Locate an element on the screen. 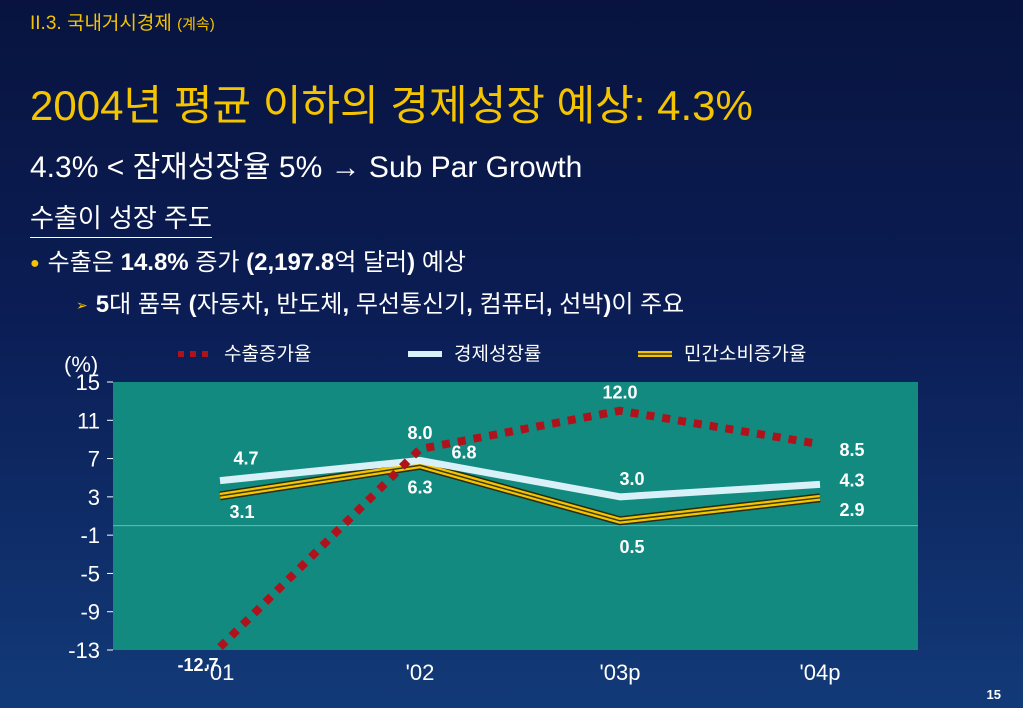 The image size is (1023, 708). y-tick-label: 15 is located at coordinates (88, 382).